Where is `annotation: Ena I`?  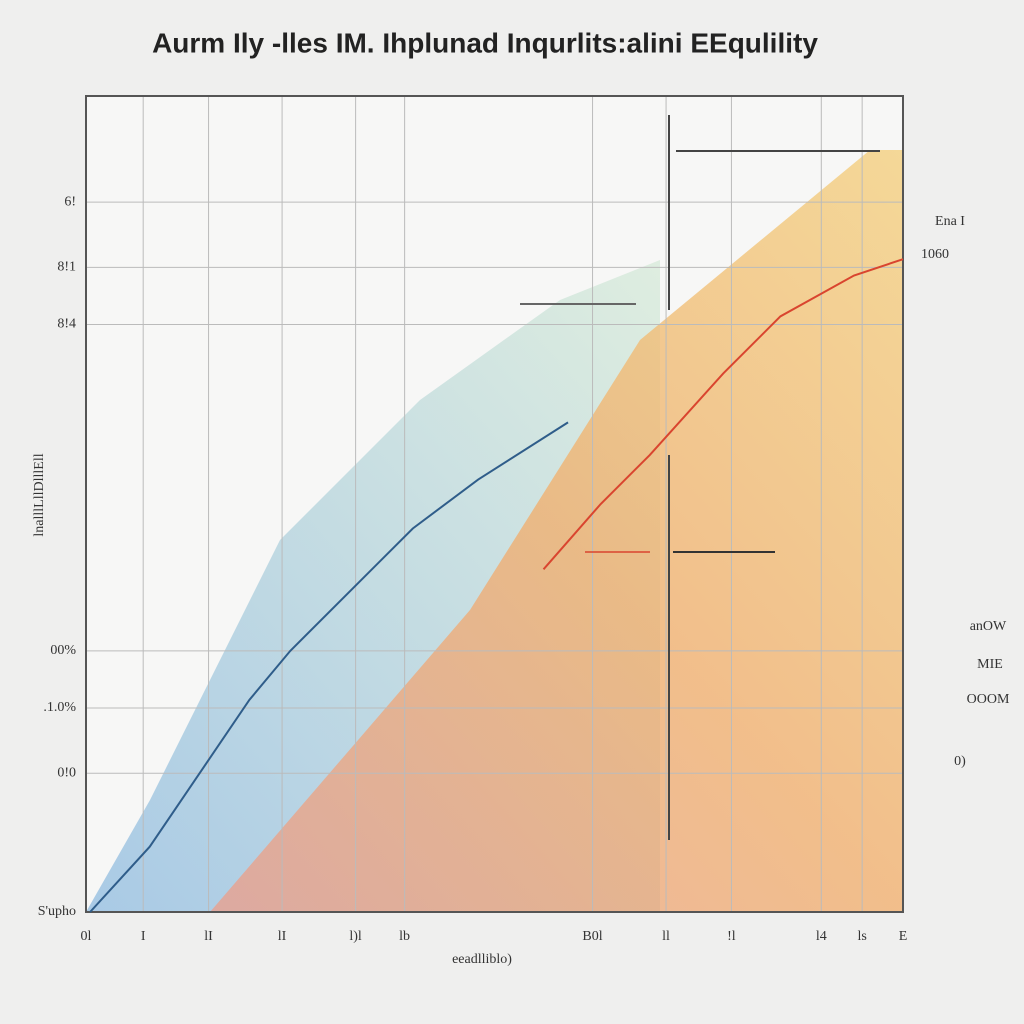 annotation: Ena I is located at coordinates (950, 221).